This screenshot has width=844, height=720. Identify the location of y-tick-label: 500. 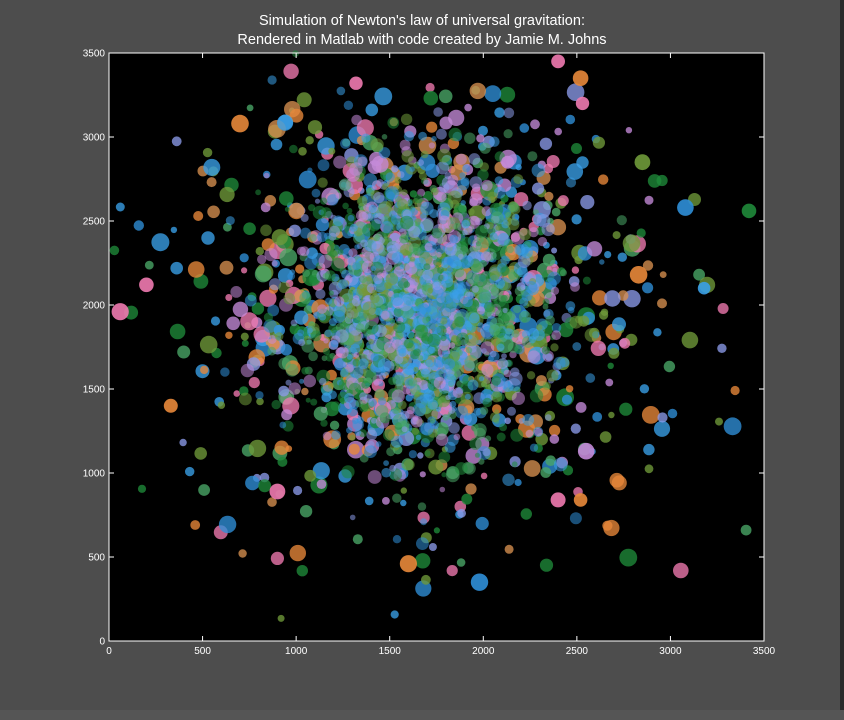
(96, 558).